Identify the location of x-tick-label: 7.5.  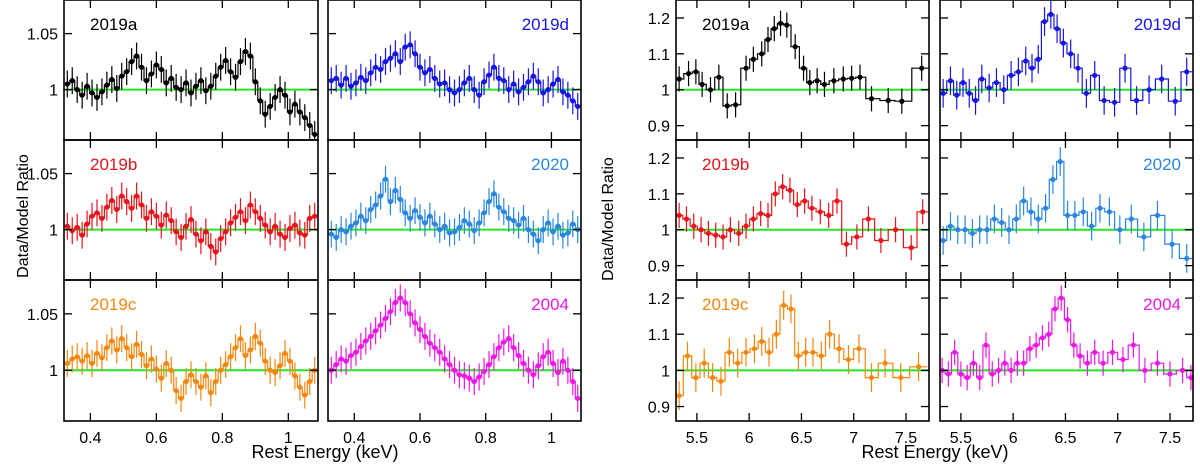
(906, 438).